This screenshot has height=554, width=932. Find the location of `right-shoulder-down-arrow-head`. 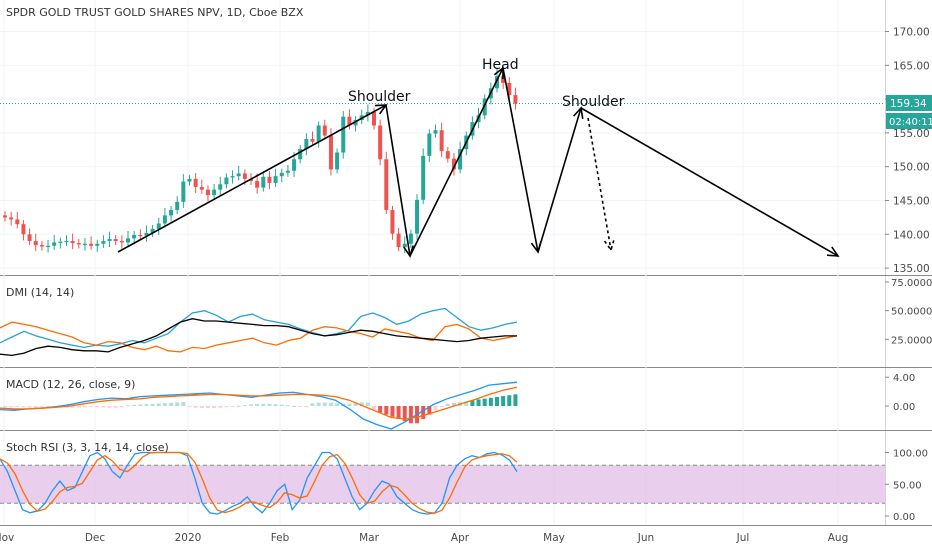

right-shoulder-down-arrow-head is located at coordinates (833, 251).